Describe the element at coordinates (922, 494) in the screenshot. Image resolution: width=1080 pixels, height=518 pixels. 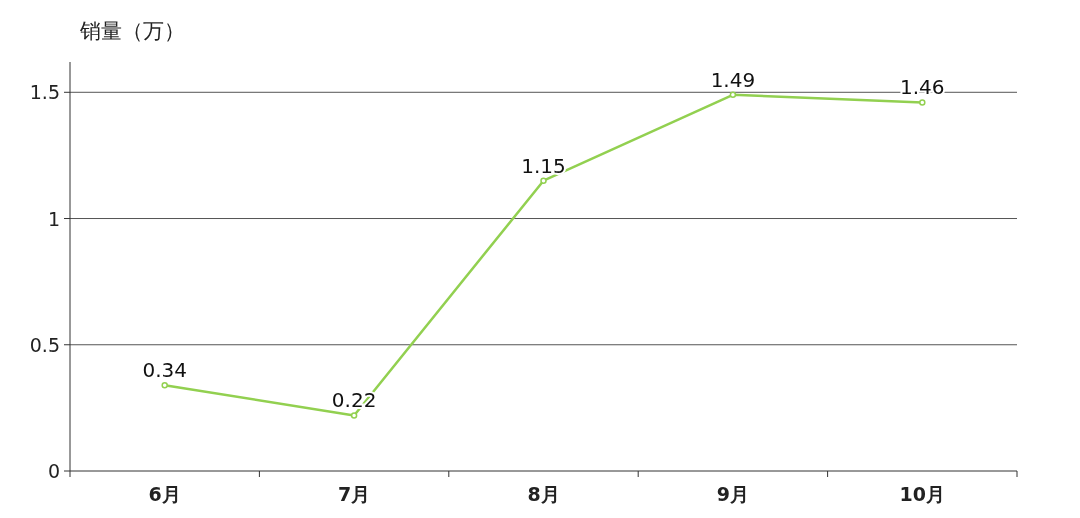
I see `x-tick-label: 10月` at that location.